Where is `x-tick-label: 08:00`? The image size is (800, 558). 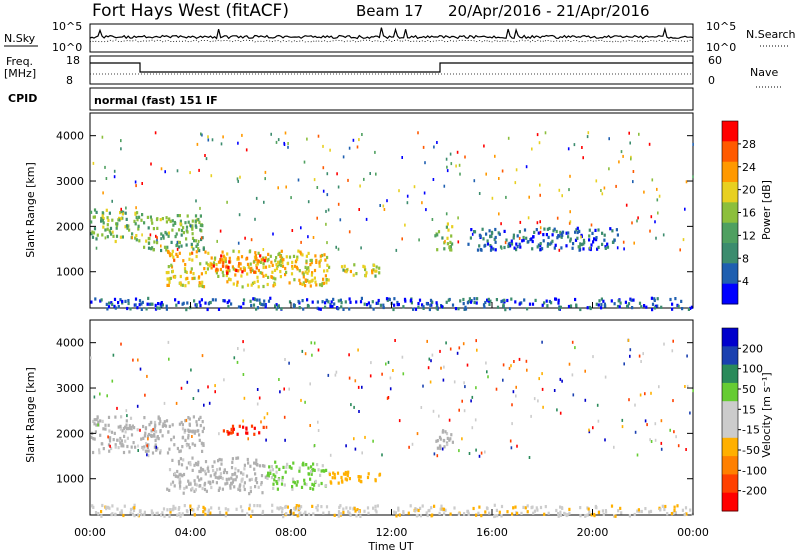 x-tick-label: 08:00 is located at coordinates (291, 532).